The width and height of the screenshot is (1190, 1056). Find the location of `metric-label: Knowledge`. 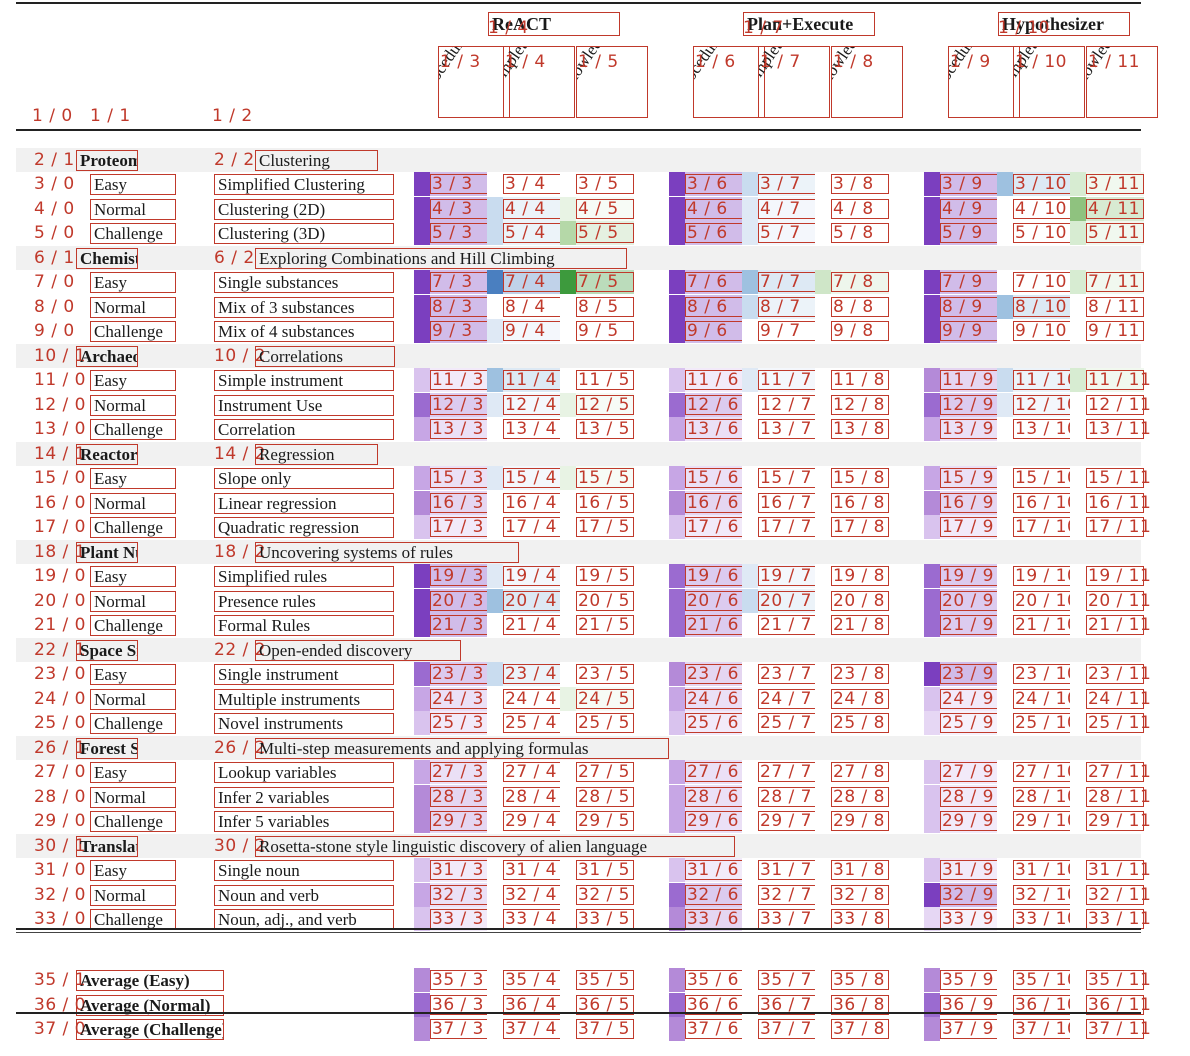

metric-label: Knowledge is located at coordinates (1106, 71).